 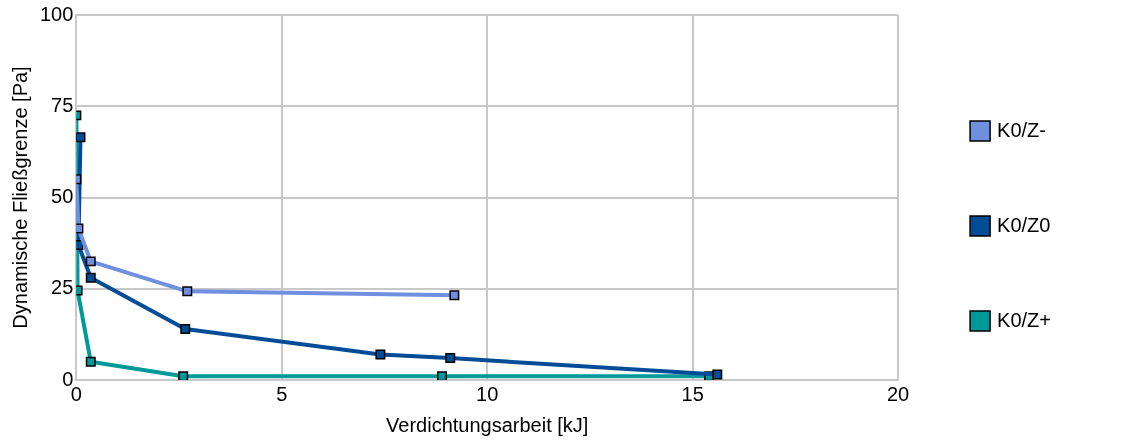 I want to click on y-tick-label: 50, so click(x=62, y=196).